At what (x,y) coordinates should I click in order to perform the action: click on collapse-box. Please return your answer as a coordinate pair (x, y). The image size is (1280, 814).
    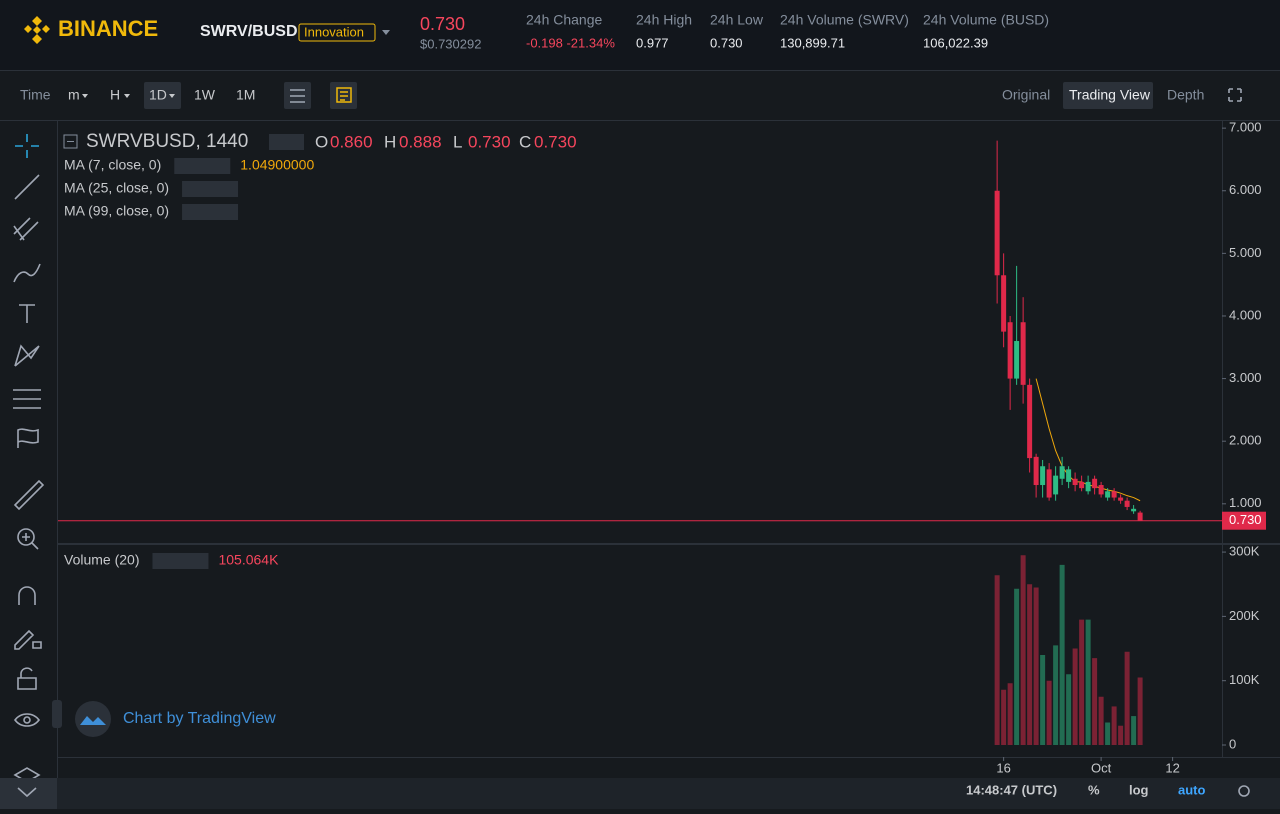
    Looking at the image, I should click on (70, 141).